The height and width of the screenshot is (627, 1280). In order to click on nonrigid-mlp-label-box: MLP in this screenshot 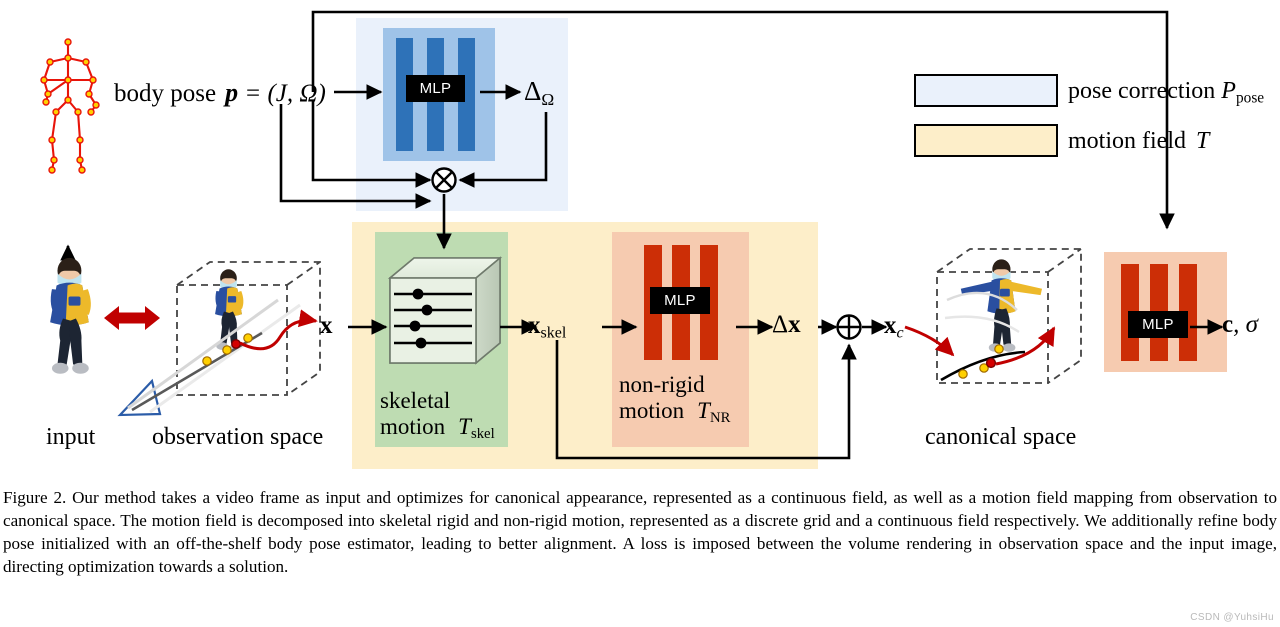, I will do `click(680, 300)`.